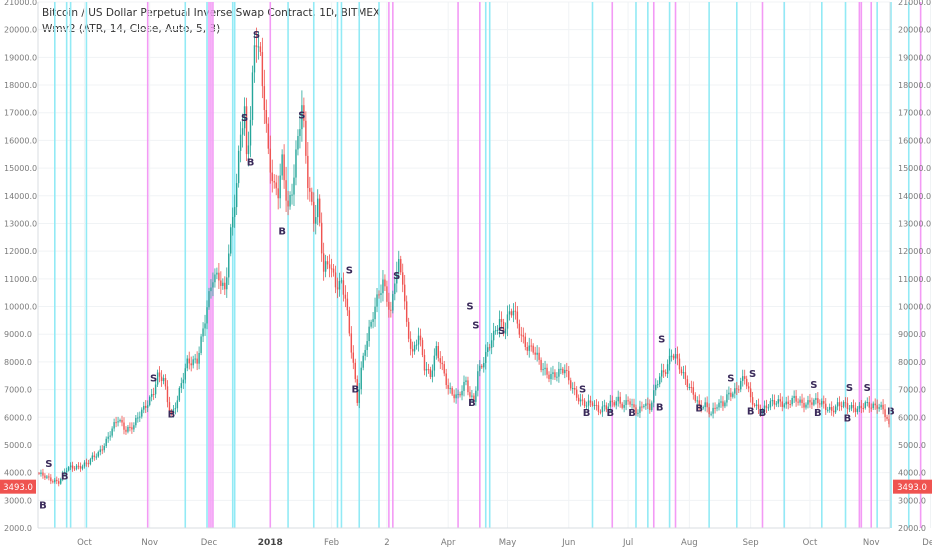  What do you see at coordinates (508, 543) in the screenshot?
I see `x-tick-label: May` at bounding box center [508, 543].